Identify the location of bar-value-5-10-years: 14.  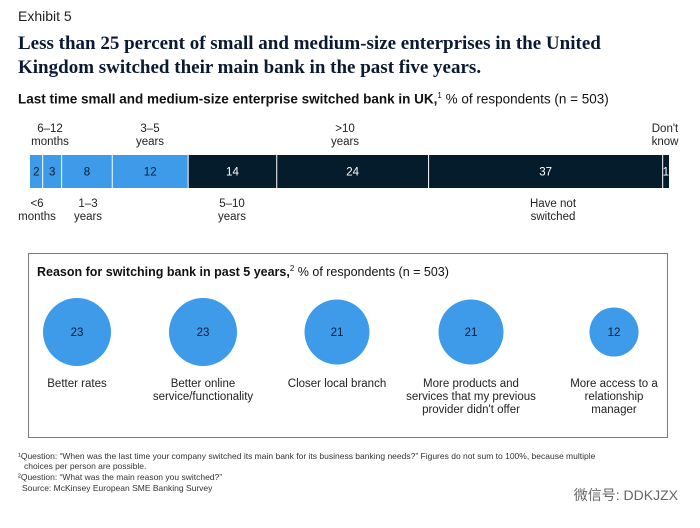
(232, 173).